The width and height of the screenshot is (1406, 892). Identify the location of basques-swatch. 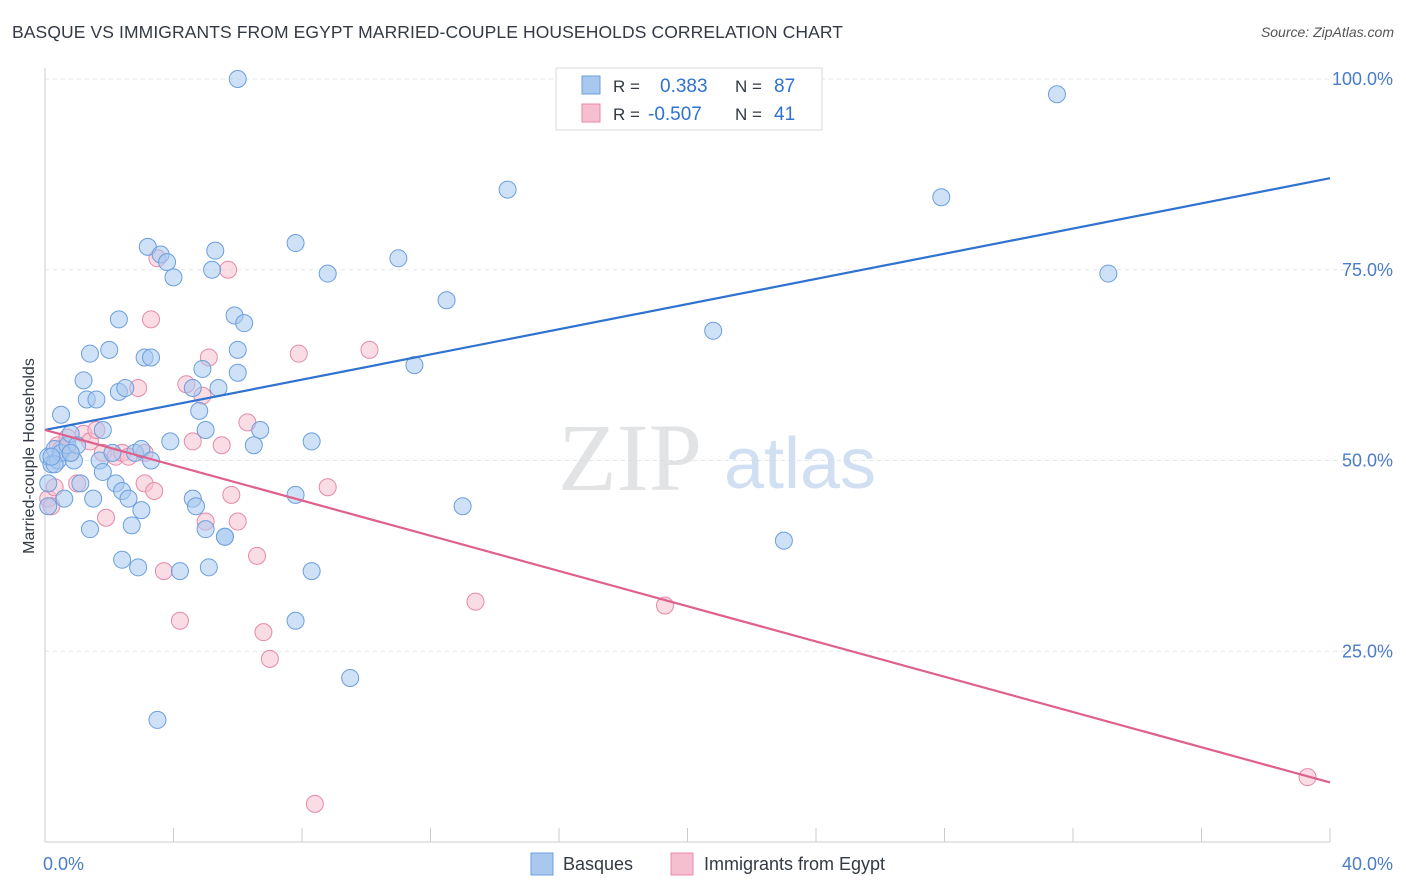
(591, 85).